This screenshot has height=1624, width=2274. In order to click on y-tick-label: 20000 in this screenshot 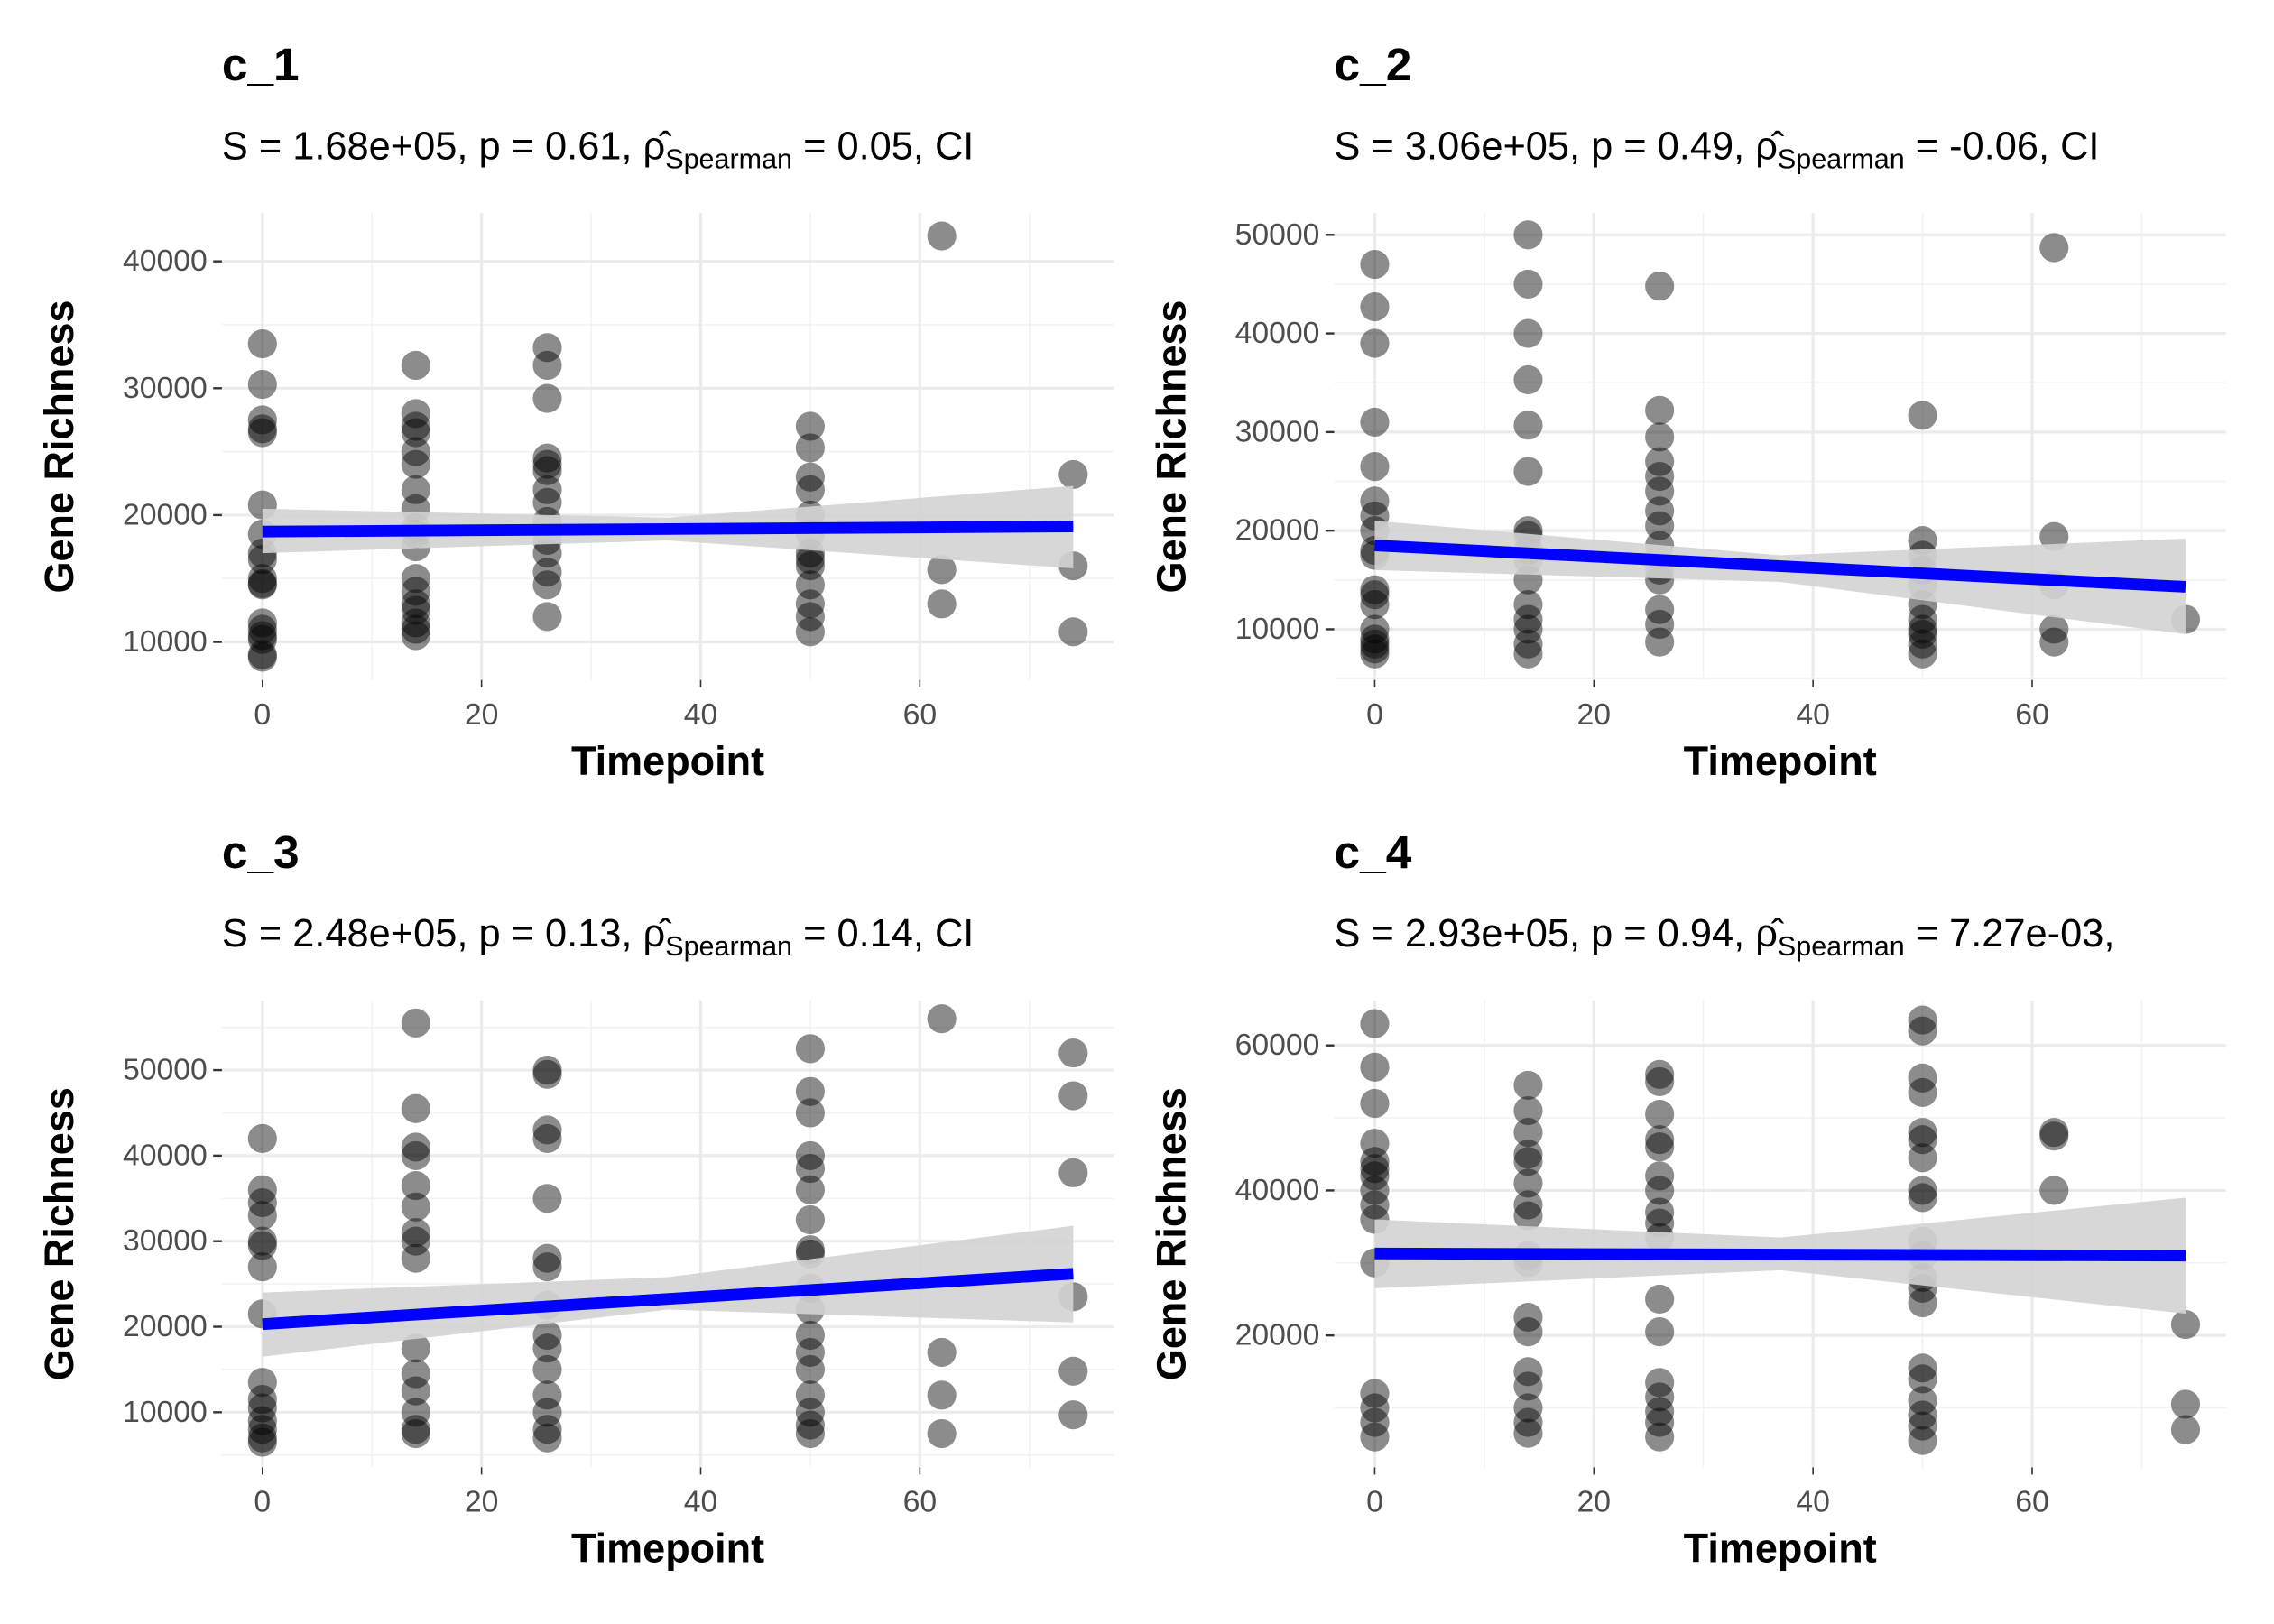, I will do `click(166, 514)`.